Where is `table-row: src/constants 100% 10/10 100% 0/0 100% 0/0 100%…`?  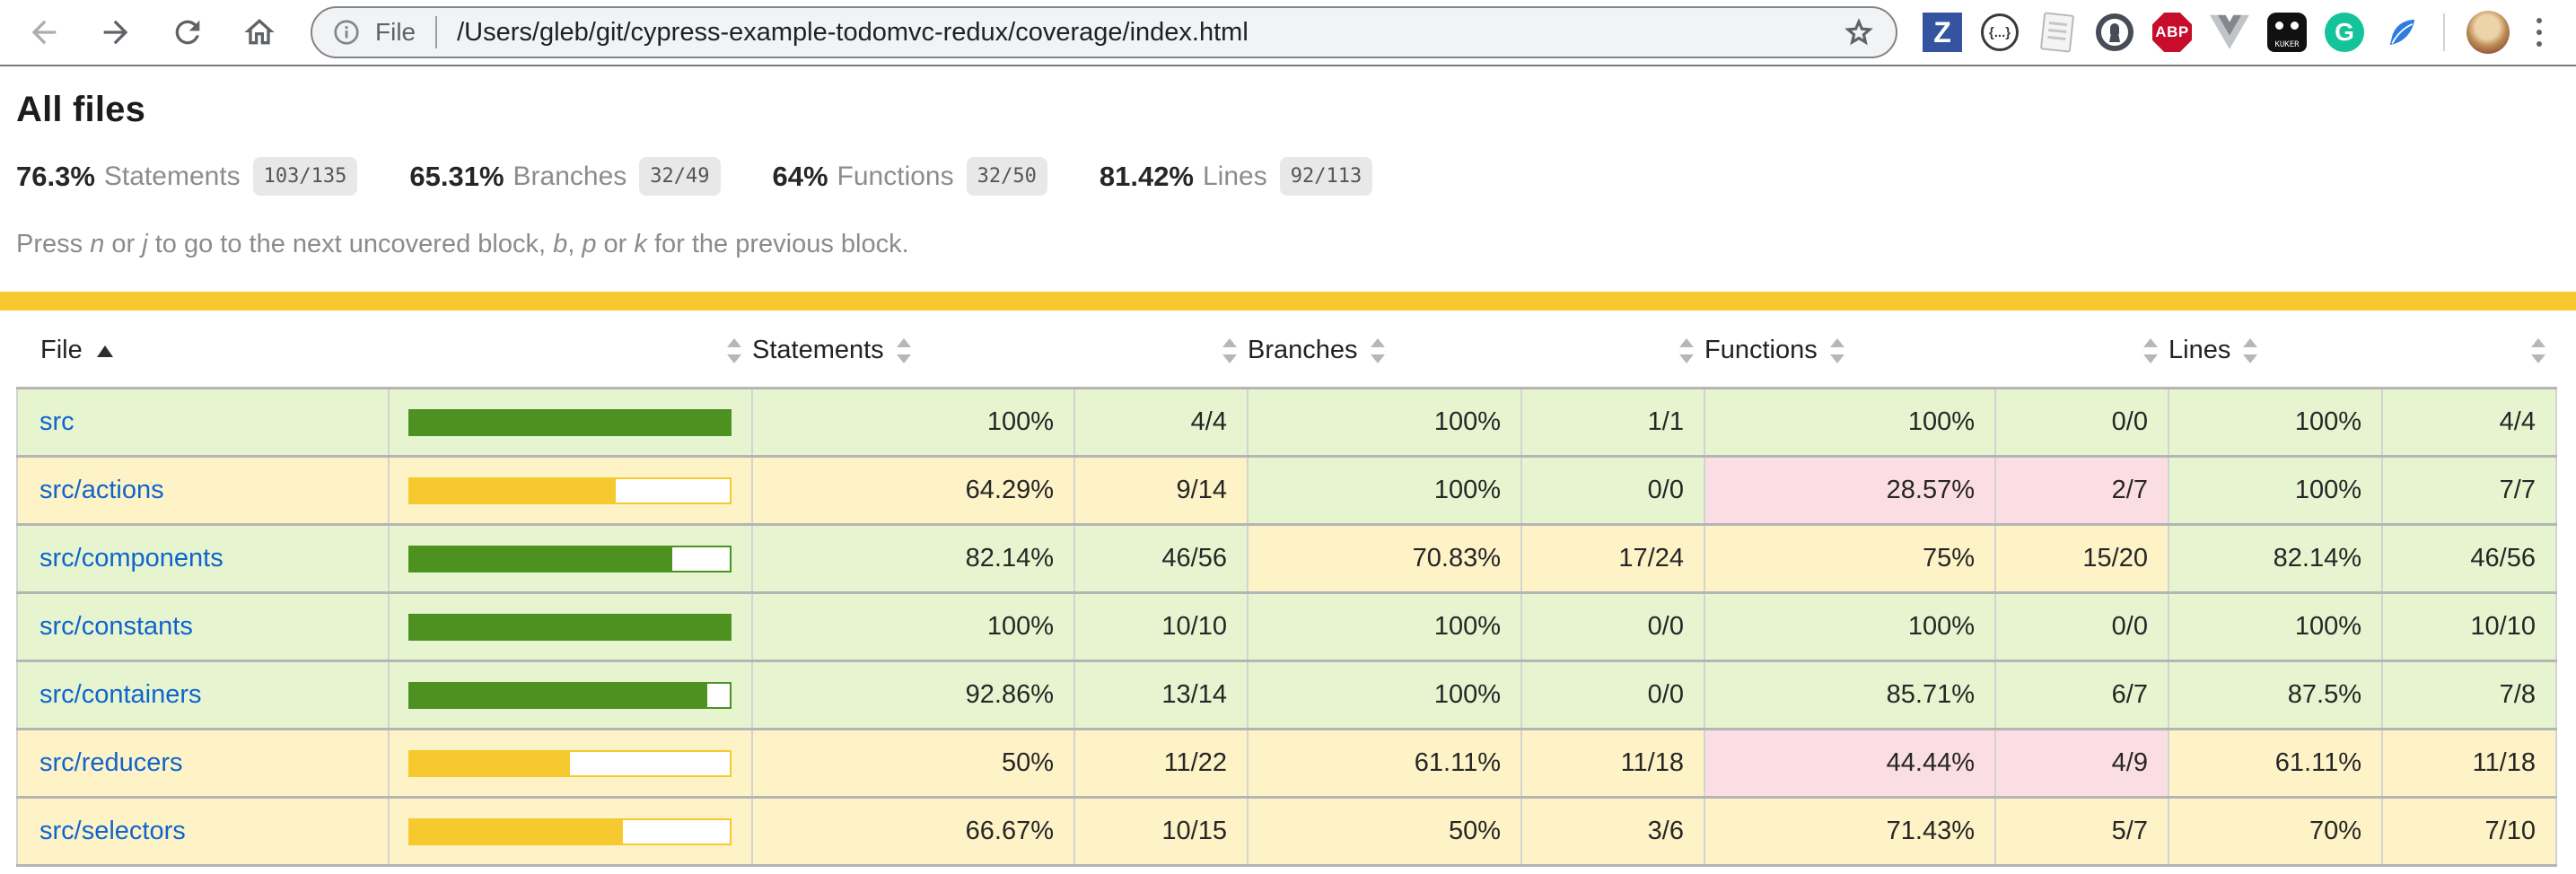 table-row: src/constants 100% 10/10 100% 0/0 100% 0/0 100%… is located at coordinates (1286, 627).